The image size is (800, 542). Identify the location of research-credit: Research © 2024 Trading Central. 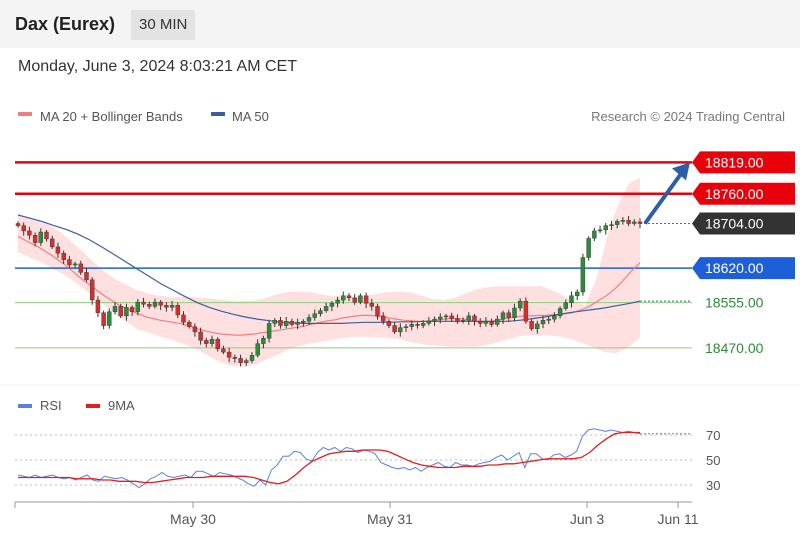
(688, 116).